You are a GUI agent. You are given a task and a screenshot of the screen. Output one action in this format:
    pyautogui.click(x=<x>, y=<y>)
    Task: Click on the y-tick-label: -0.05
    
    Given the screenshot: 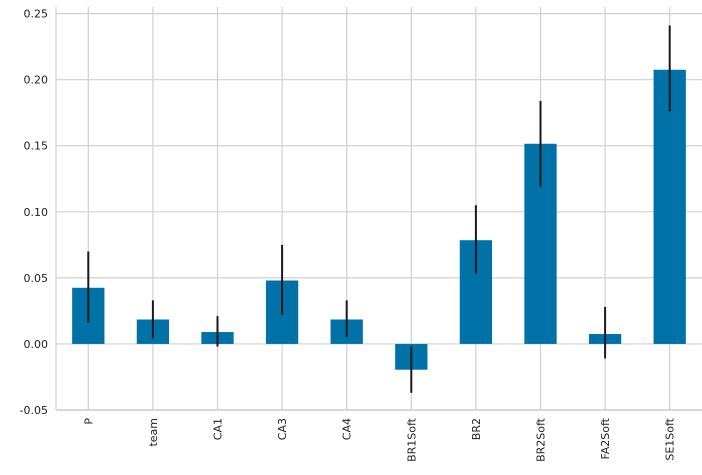 What is the action you would take?
    pyautogui.click(x=34, y=410)
    